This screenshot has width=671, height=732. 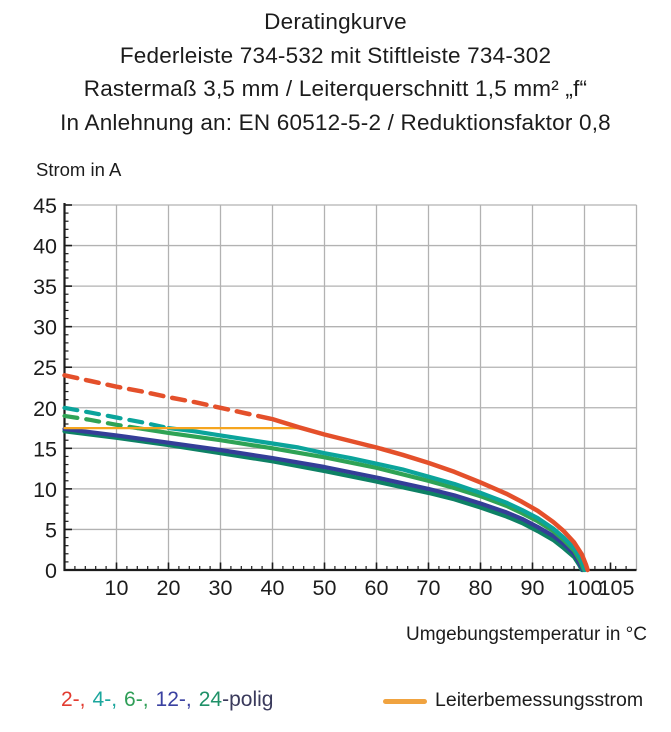 I want to click on title-line-1: Deratingkurve, so click(x=335, y=21).